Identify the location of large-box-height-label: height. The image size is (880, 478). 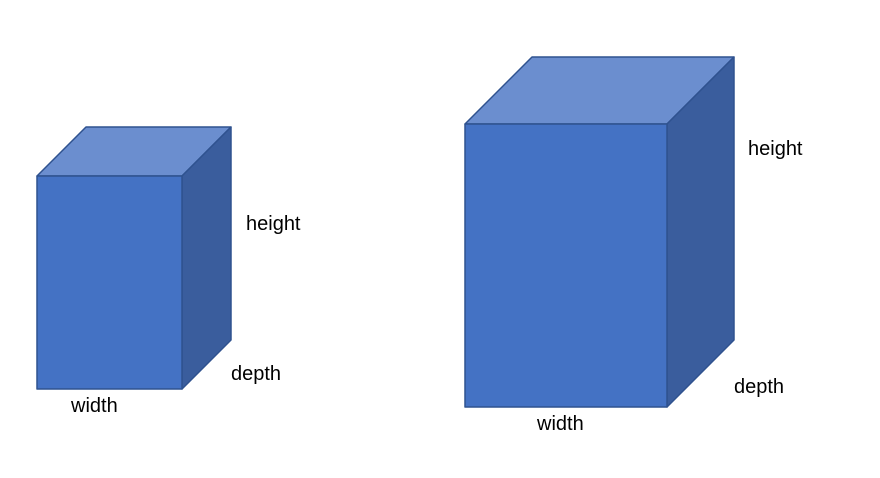
(775, 149).